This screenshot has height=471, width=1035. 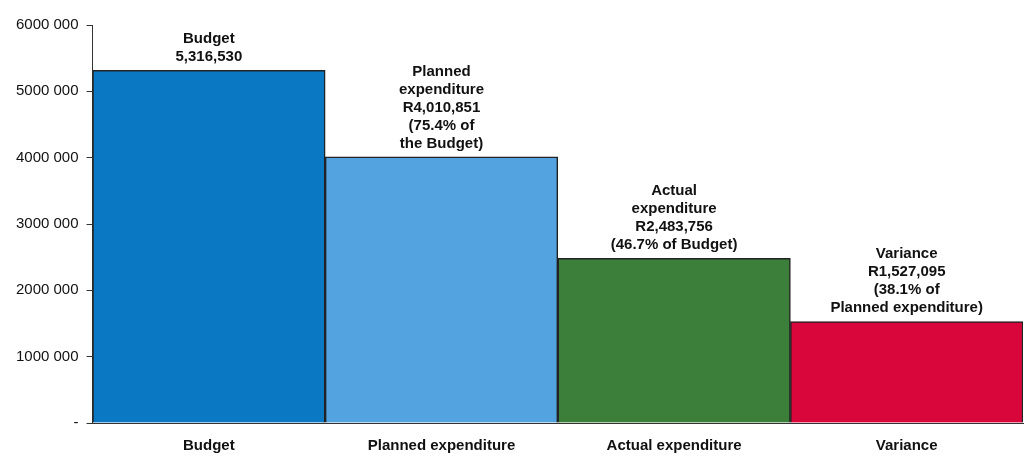 What do you see at coordinates (47, 289) in the screenshot?
I see `y-tick-label: 2000 000` at bounding box center [47, 289].